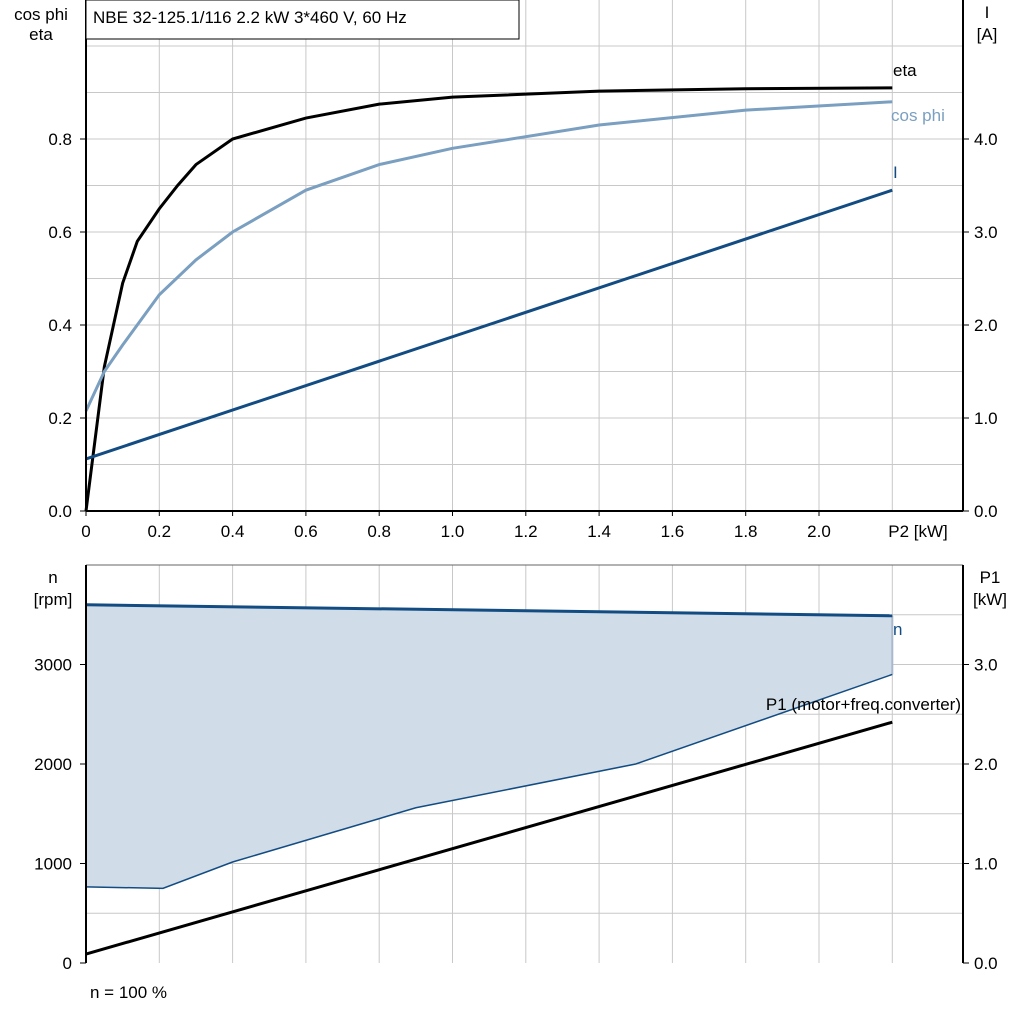 The height and width of the screenshot is (1024, 1024). I want to click on top-right-ylabel-1: I, so click(987, 12).